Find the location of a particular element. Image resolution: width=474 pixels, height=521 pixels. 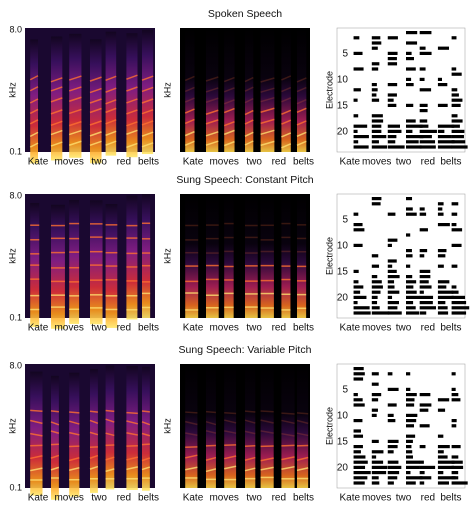

word-label: two is located at coordinates (254, 328).